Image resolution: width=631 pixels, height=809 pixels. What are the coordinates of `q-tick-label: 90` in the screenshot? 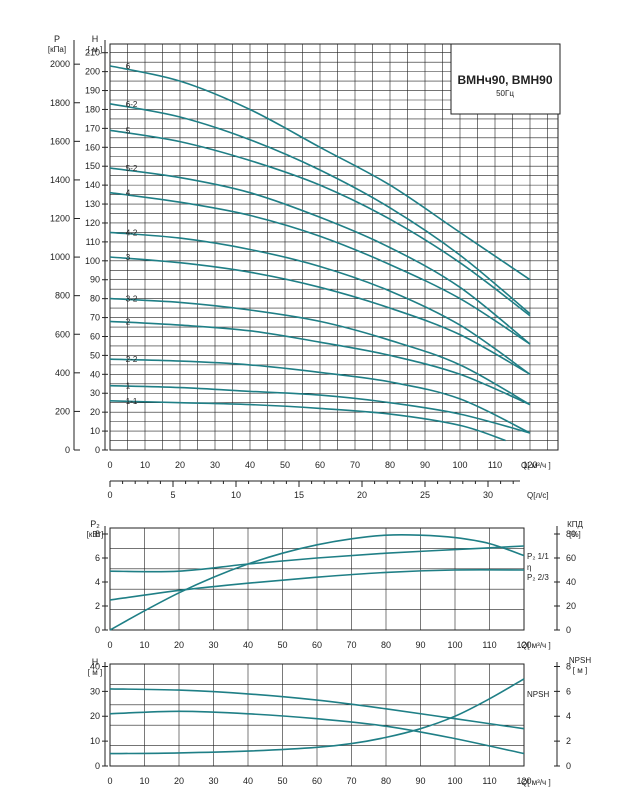 It's located at (425, 465).